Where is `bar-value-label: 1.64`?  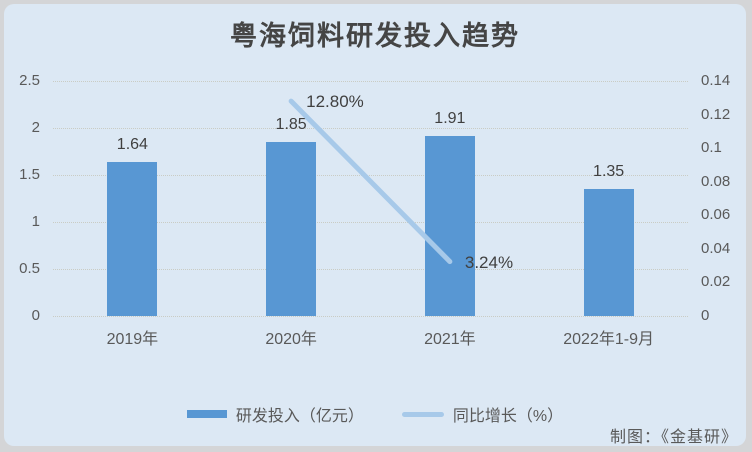
bar-value-label: 1.64 is located at coordinates (132, 144).